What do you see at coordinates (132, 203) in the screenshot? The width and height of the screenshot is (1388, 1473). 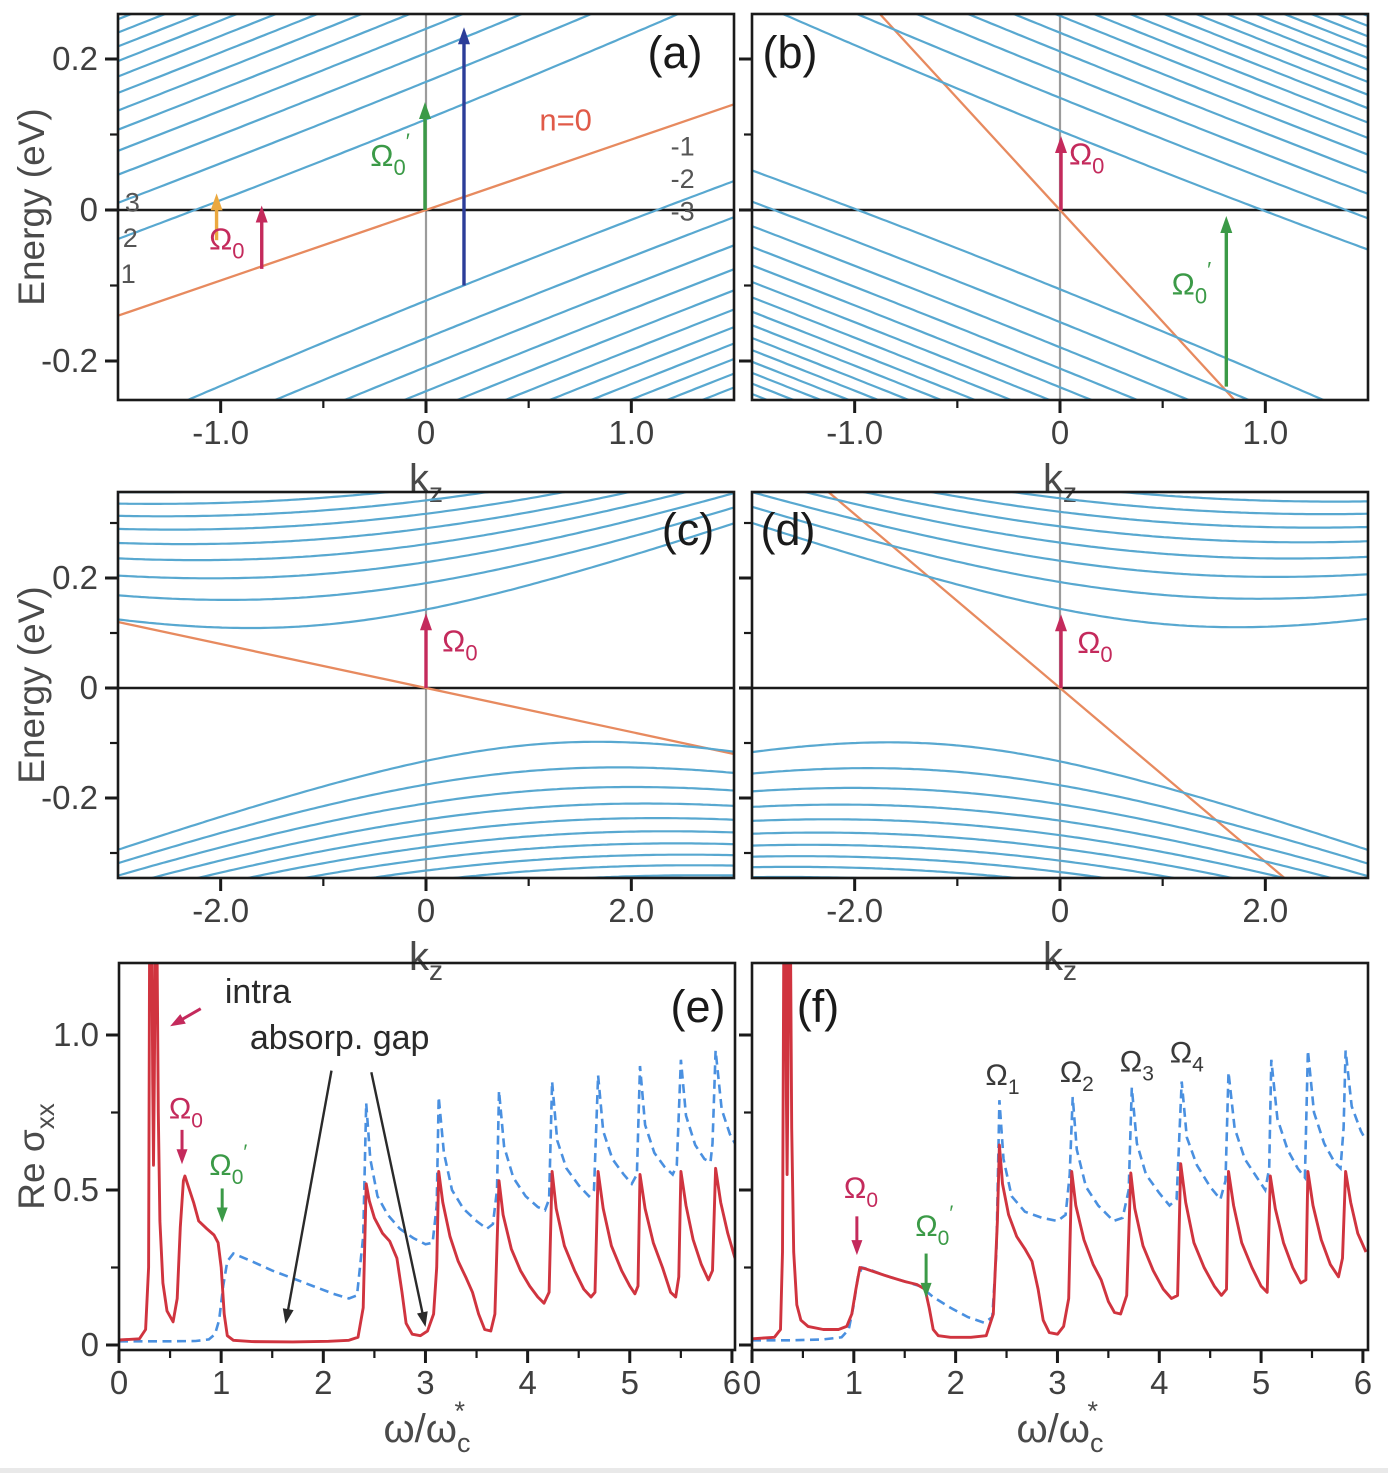 I see `level-3-label: 3` at bounding box center [132, 203].